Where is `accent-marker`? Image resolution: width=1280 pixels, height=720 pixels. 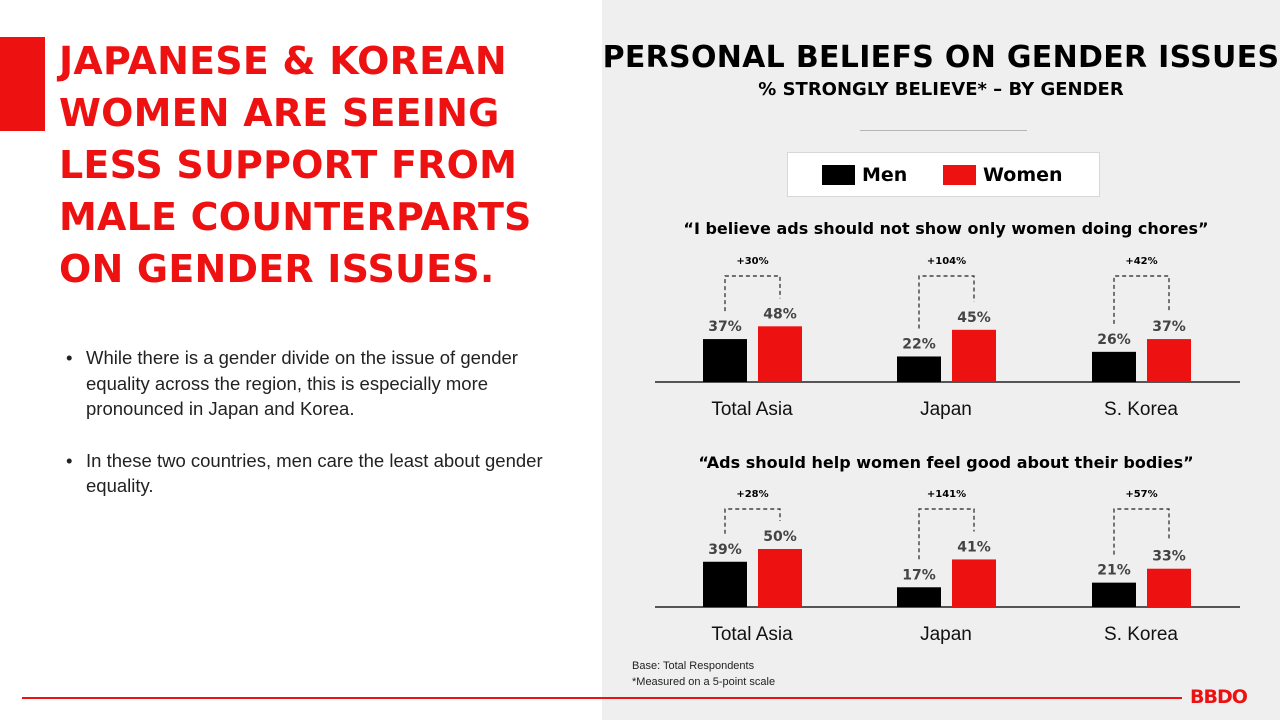 accent-marker is located at coordinates (22, 84).